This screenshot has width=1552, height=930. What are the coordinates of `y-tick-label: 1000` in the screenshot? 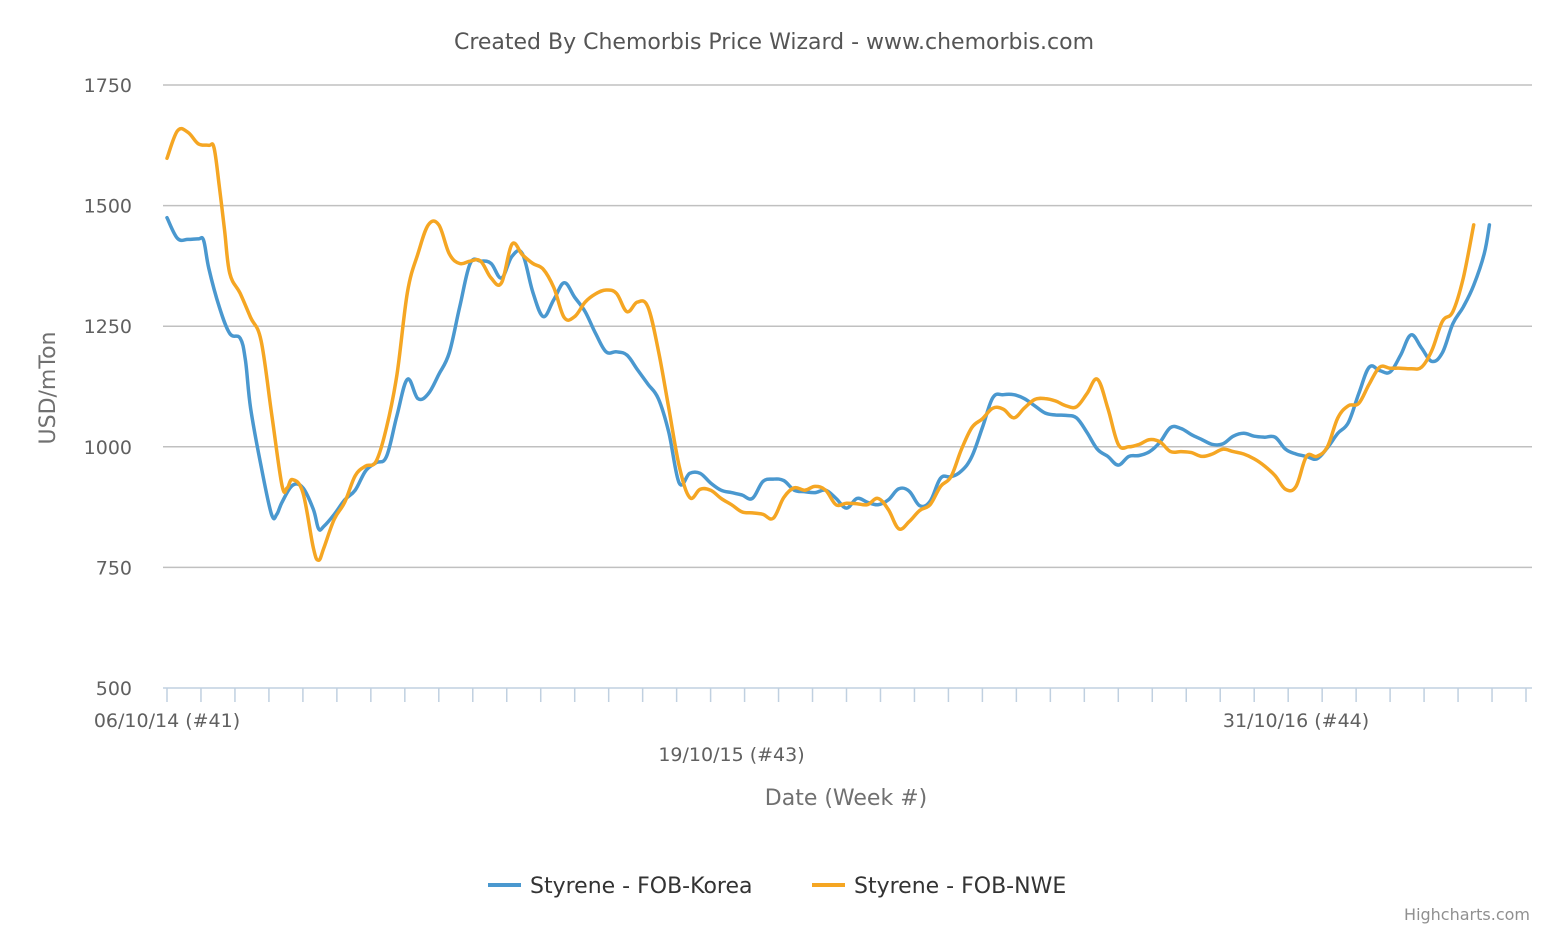 It's located at (108, 448).